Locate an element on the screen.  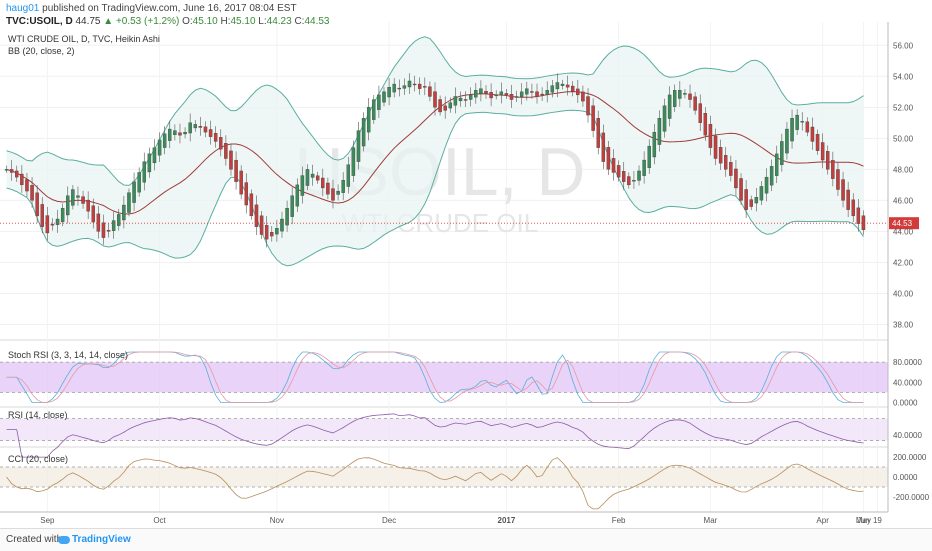
price-tick-label: 48.00 is located at coordinates (903, 169).